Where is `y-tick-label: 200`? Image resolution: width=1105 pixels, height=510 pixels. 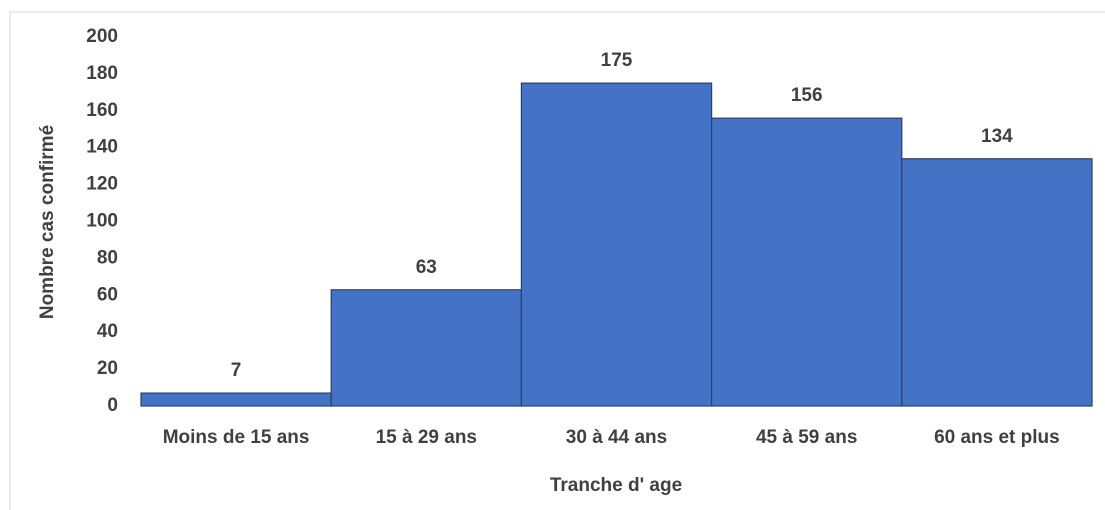 y-tick-label: 200 is located at coordinates (102, 36).